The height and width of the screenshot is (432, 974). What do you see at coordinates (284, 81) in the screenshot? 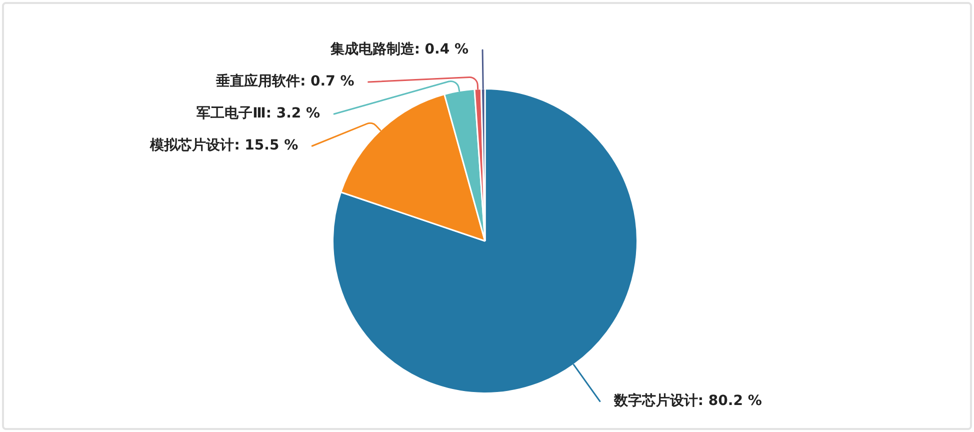
I see `slice-label: 垂直应用软件: 0.7 %` at bounding box center [284, 81].